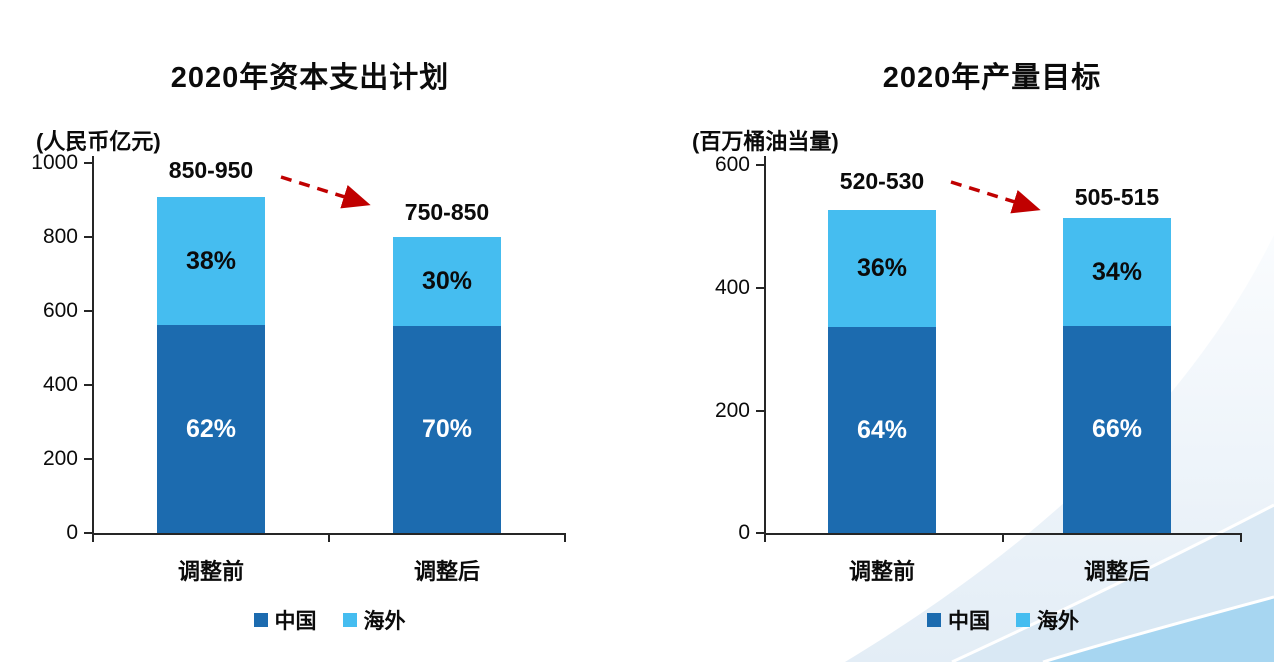  I want to click on china-percent-label: 70%, so click(447, 429).